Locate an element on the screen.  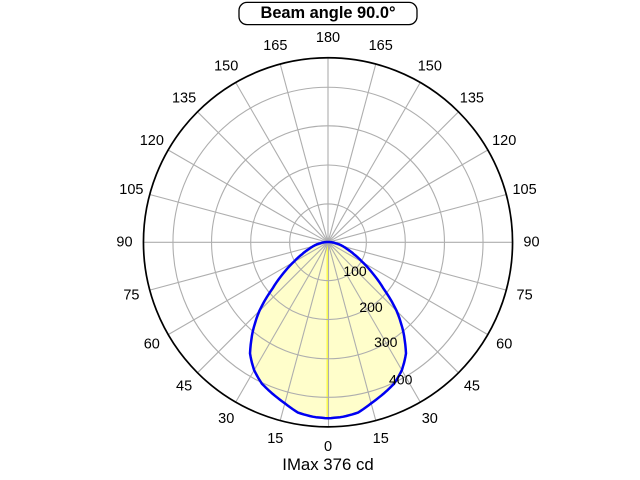
svg-text: IMax 376 cd is located at coordinates (327, 464).